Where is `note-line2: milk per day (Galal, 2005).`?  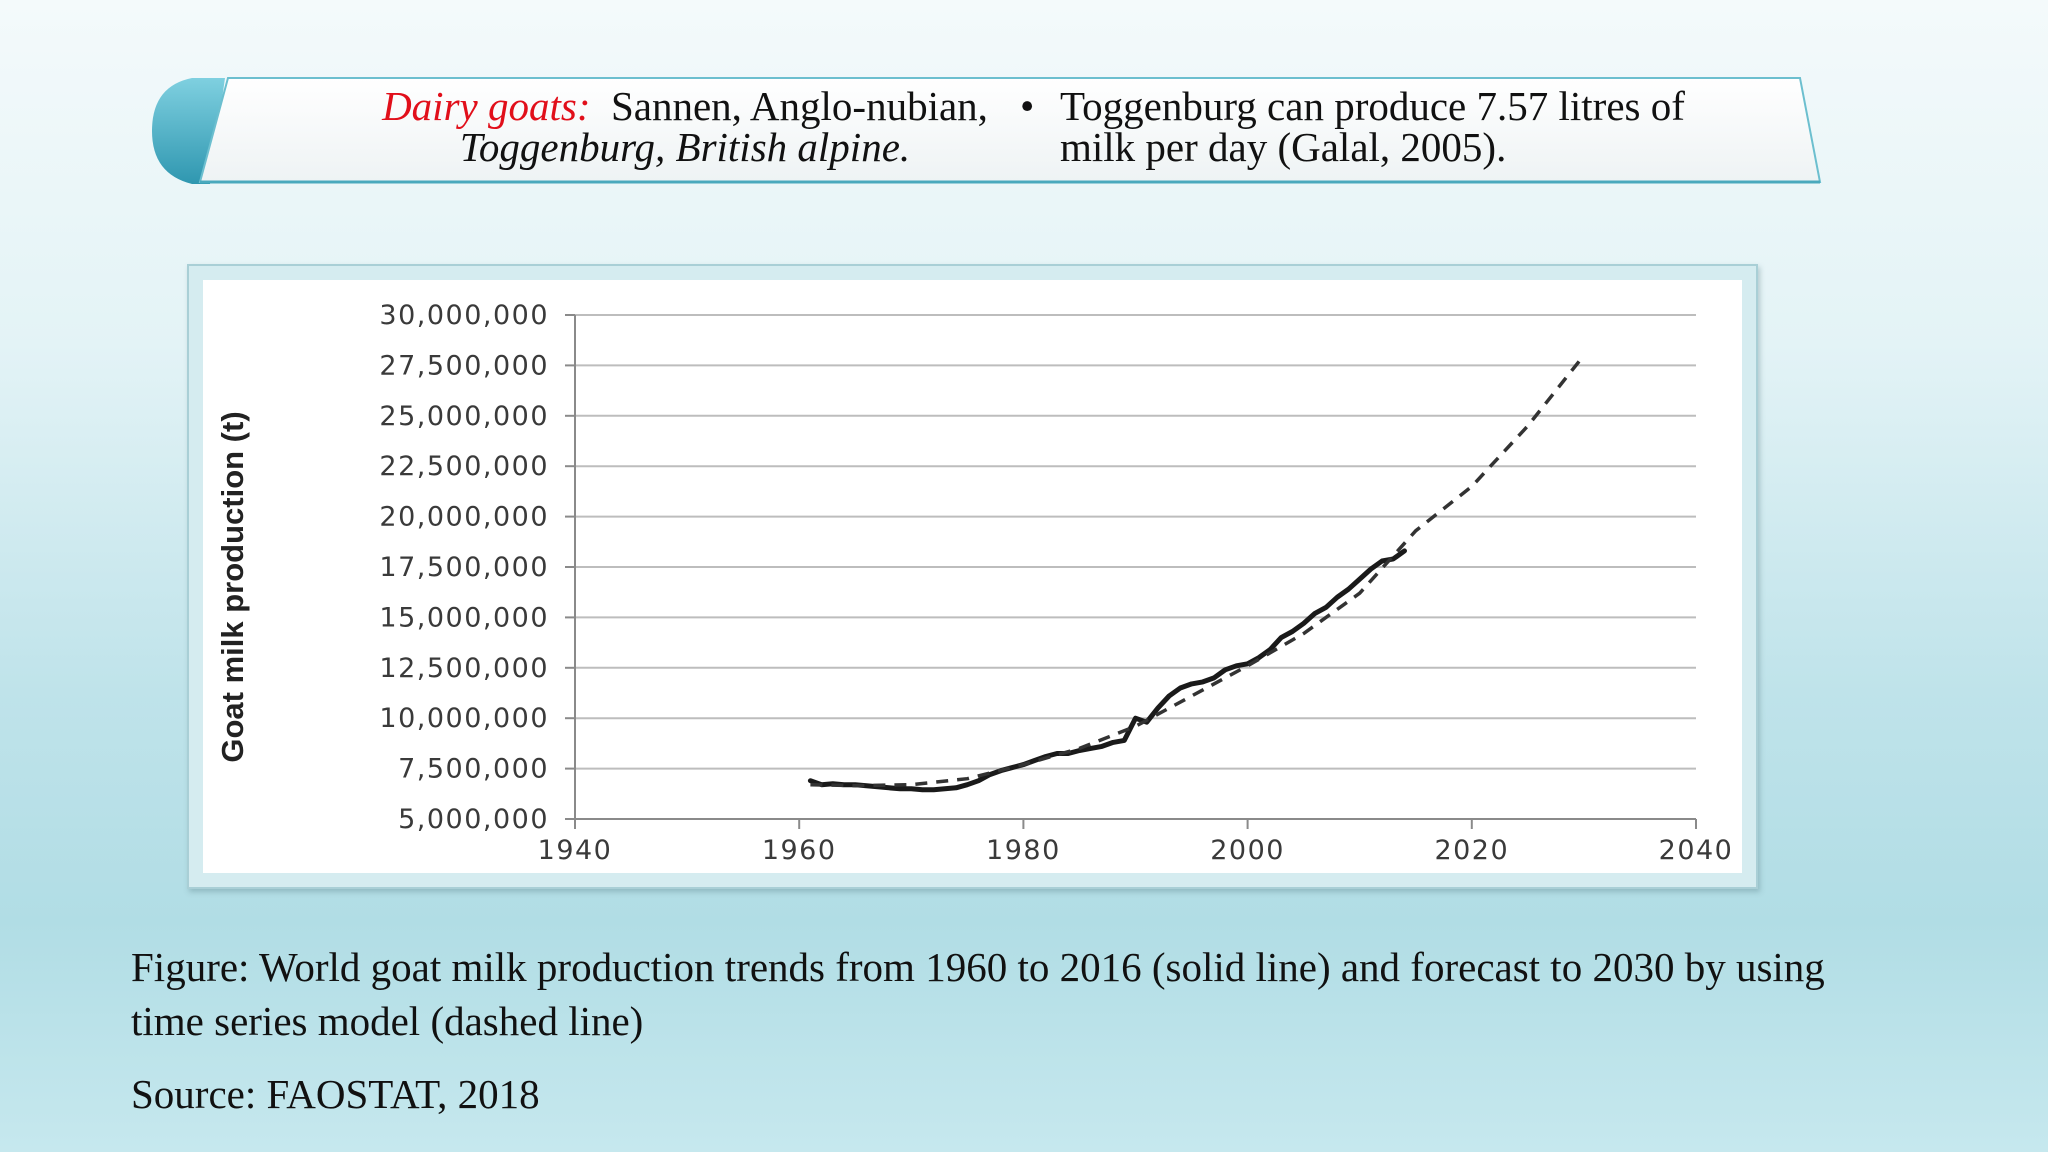 note-line2: milk per day (Galal, 2005). is located at coordinates (1283, 147).